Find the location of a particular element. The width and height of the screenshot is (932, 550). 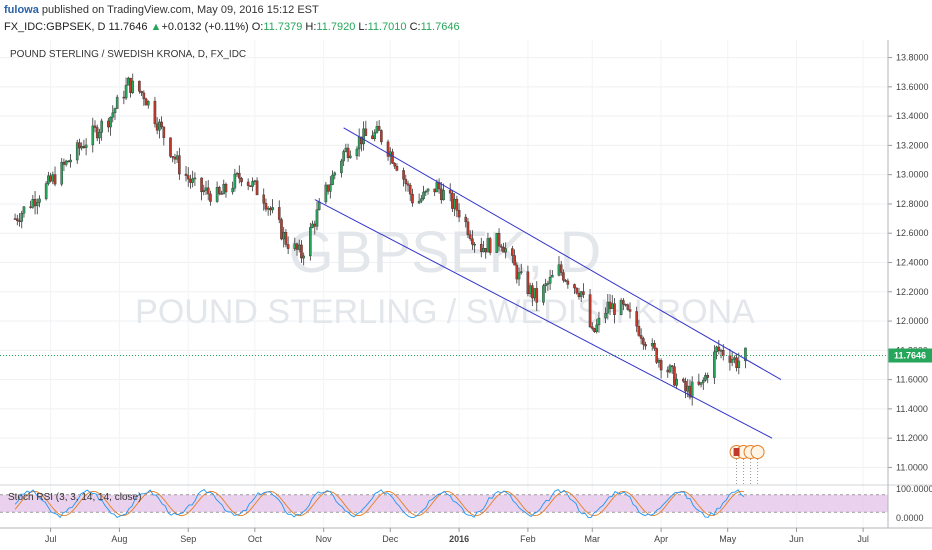

stoch-tick-label: 0.0000 is located at coordinates (910, 518).